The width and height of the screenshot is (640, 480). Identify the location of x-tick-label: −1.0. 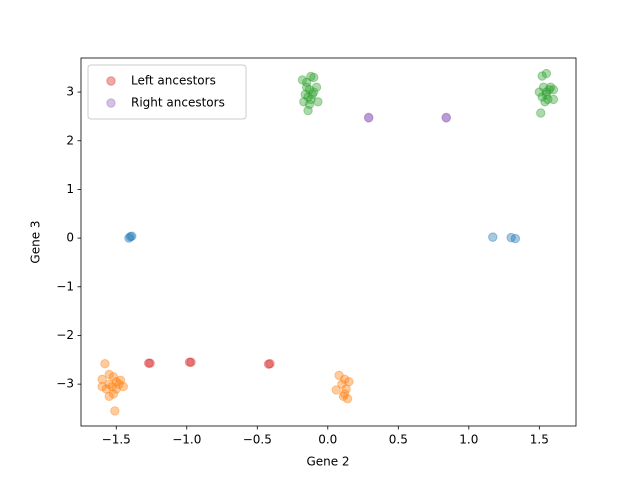
(186, 440).